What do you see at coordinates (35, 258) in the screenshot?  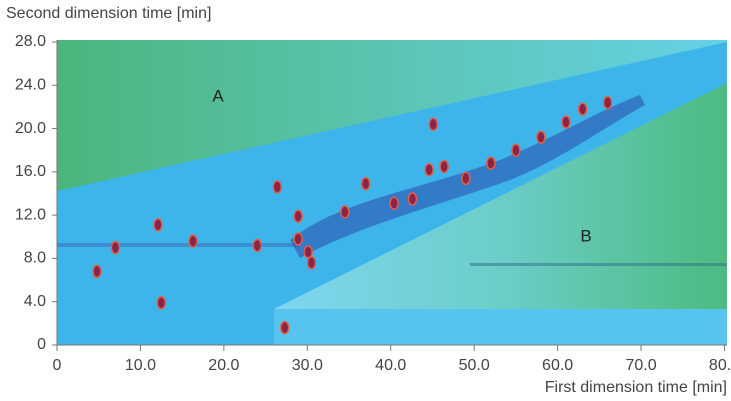 I see `y-tick-label: 8.0` at bounding box center [35, 258].